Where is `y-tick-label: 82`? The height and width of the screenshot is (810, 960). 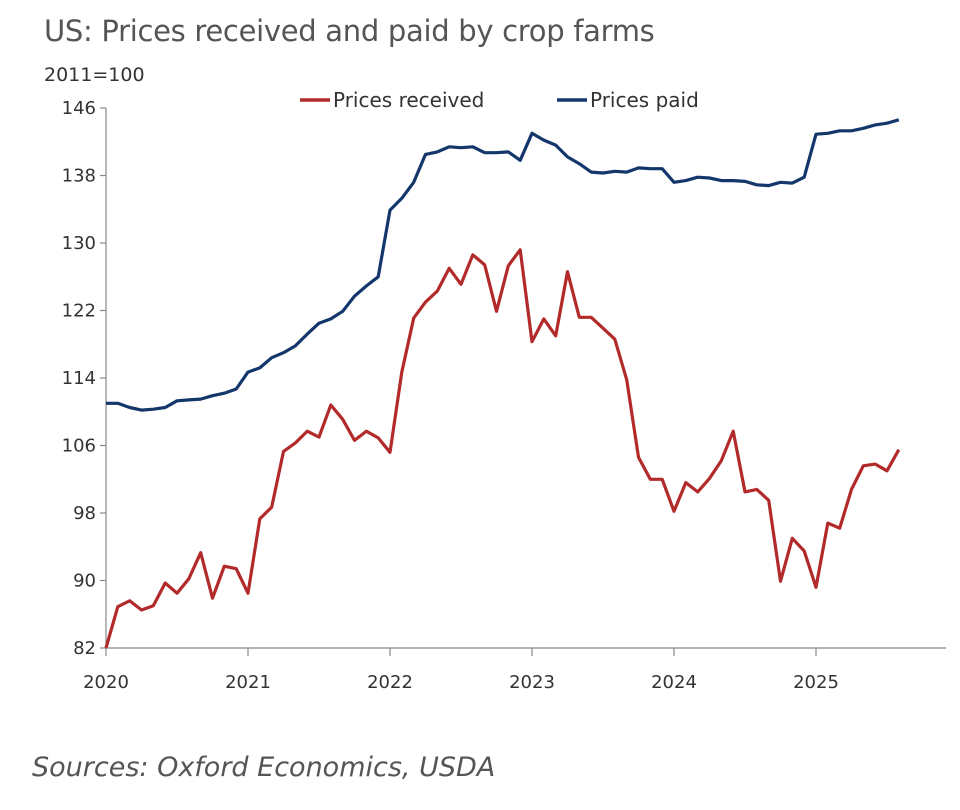
y-tick-label: 82 is located at coordinates (84, 648).